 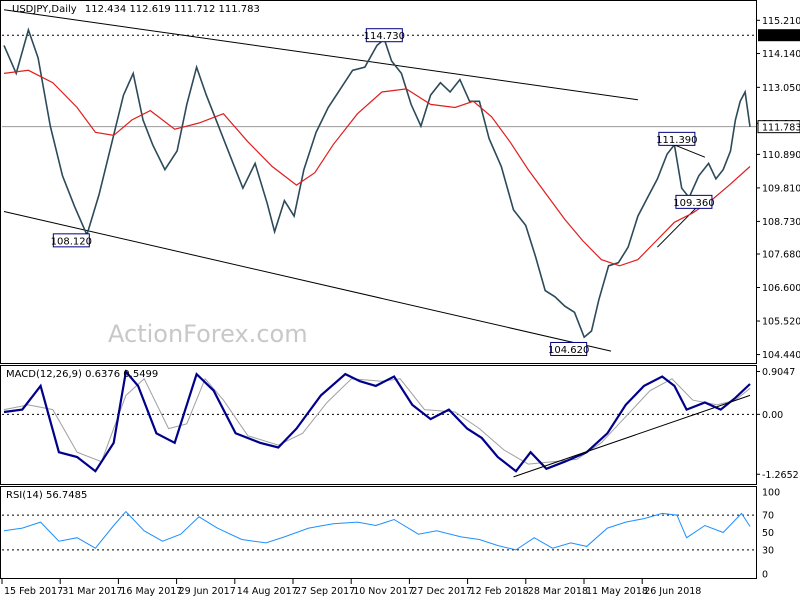 I want to click on current-price-tag, so click(x=778, y=127).